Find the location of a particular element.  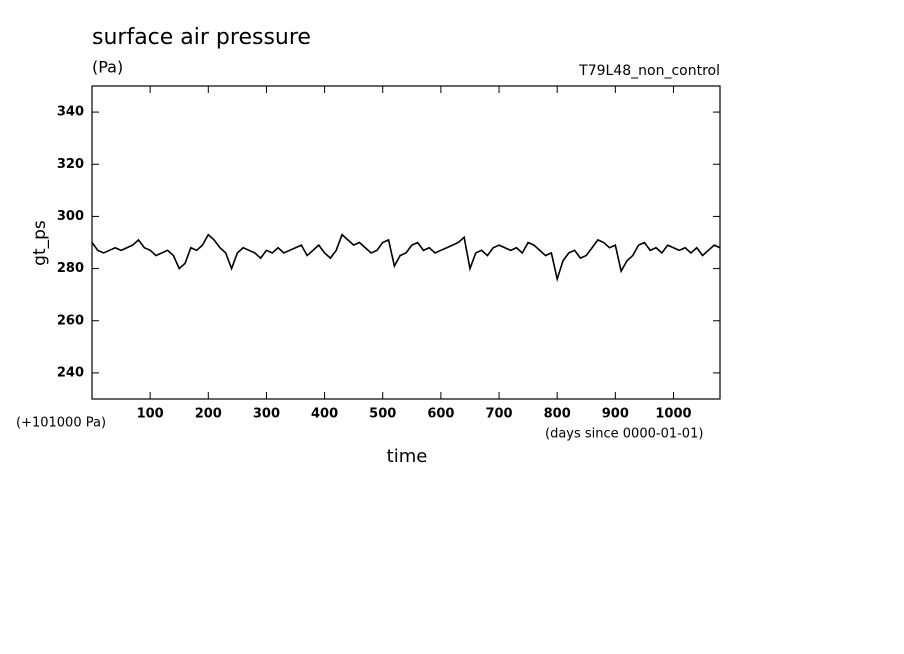

x-tick-label: 900 is located at coordinates (615, 414).